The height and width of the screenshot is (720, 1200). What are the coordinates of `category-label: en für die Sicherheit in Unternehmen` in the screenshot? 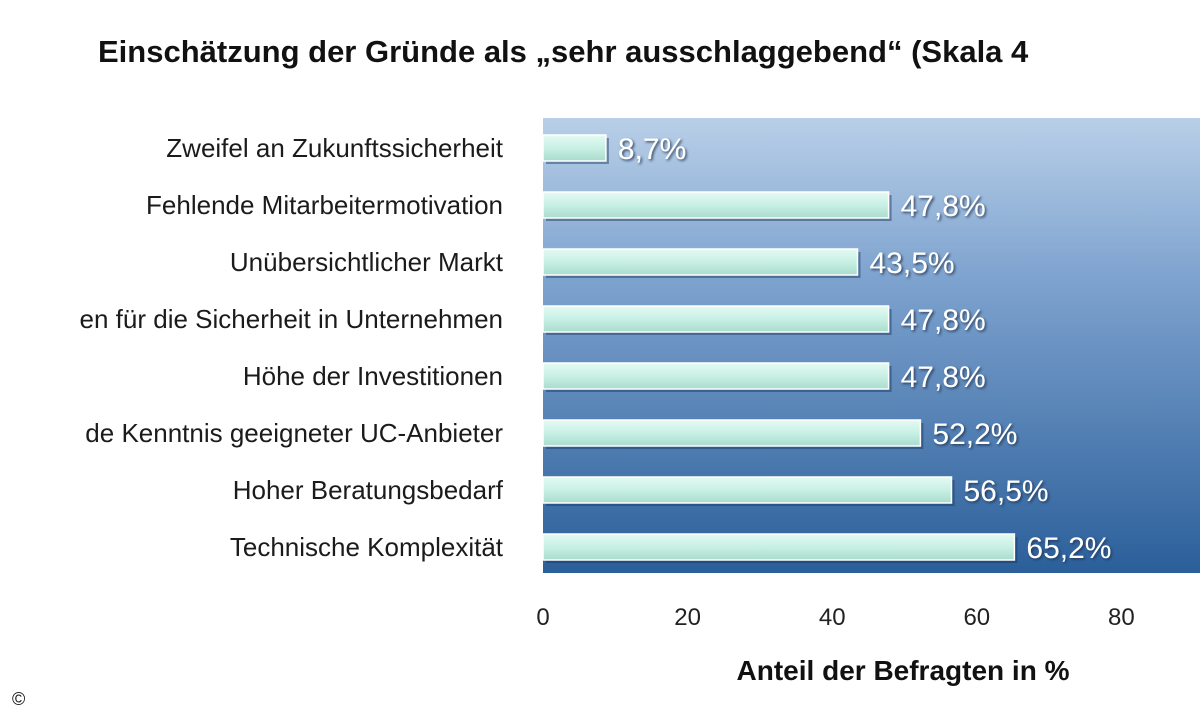 It's located at (291, 319).